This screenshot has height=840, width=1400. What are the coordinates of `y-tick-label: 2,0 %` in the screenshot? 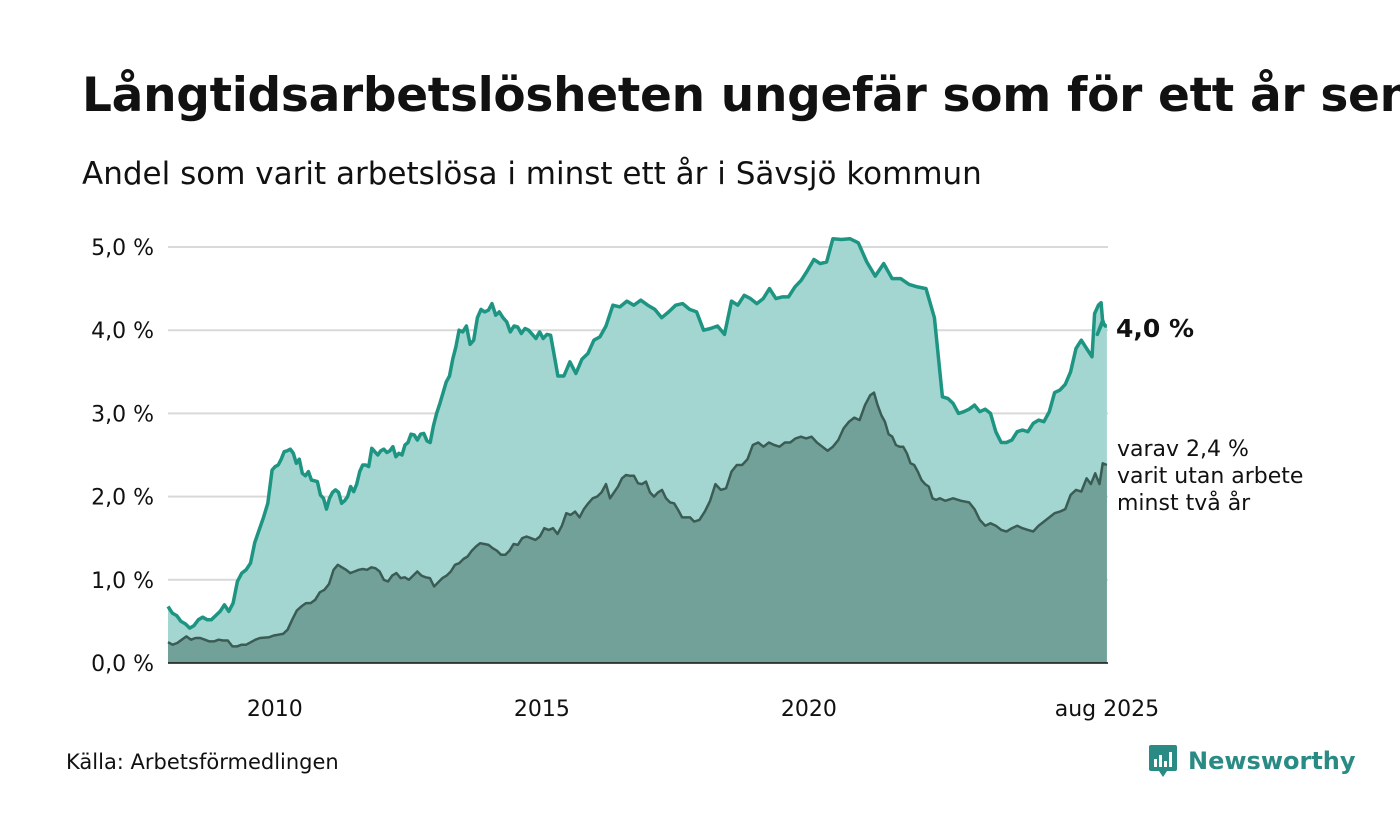 It's located at (122, 498).